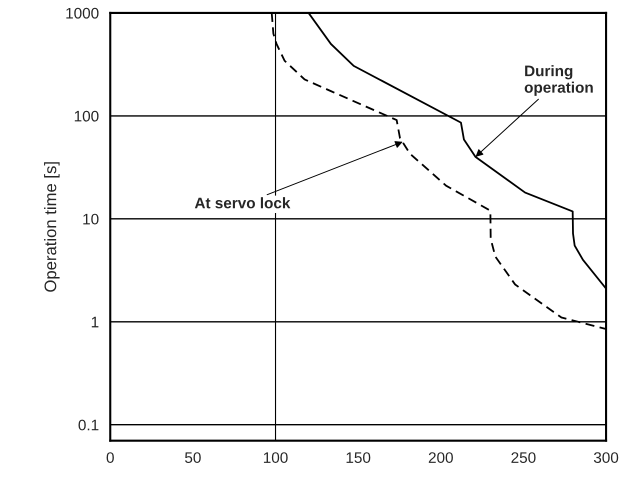  Describe the element at coordinates (52, 227) in the screenshot. I see `y-axis-title: Operation time [s]` at that location.